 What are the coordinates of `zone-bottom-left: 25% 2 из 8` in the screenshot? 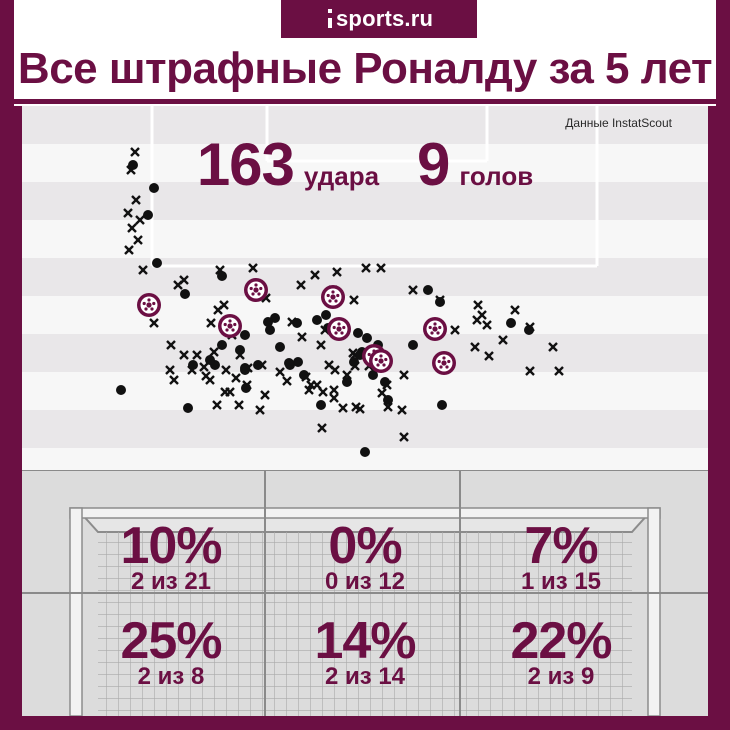 It's located at (171, 654).